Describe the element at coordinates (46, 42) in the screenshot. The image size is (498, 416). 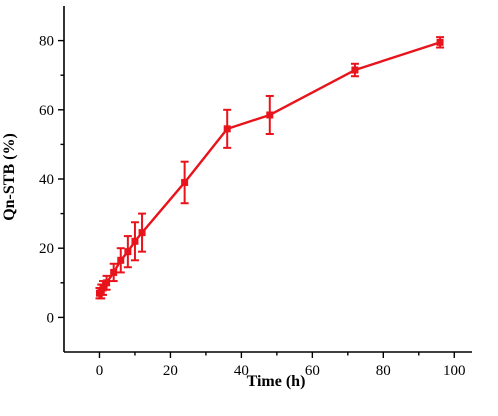
I see `y-tick-label: 80` at that location.